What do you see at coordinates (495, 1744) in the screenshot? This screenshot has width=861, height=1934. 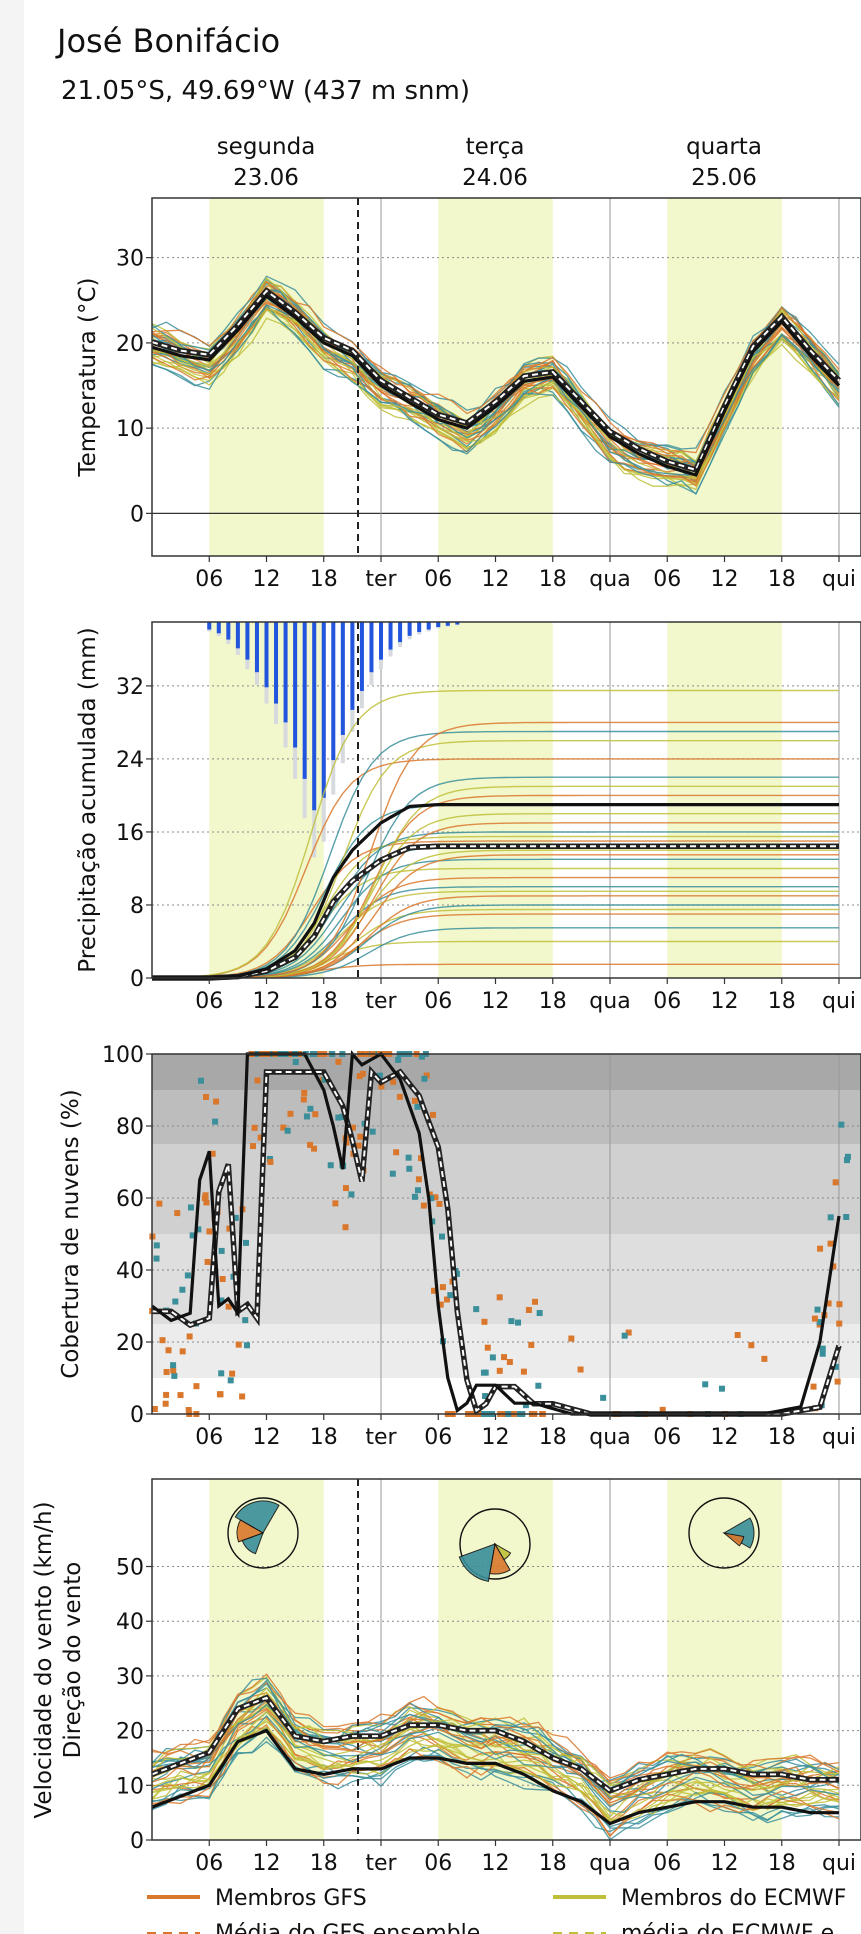 I see `gfs-ensemble-mean-line` at bounding box center [495, 1744].